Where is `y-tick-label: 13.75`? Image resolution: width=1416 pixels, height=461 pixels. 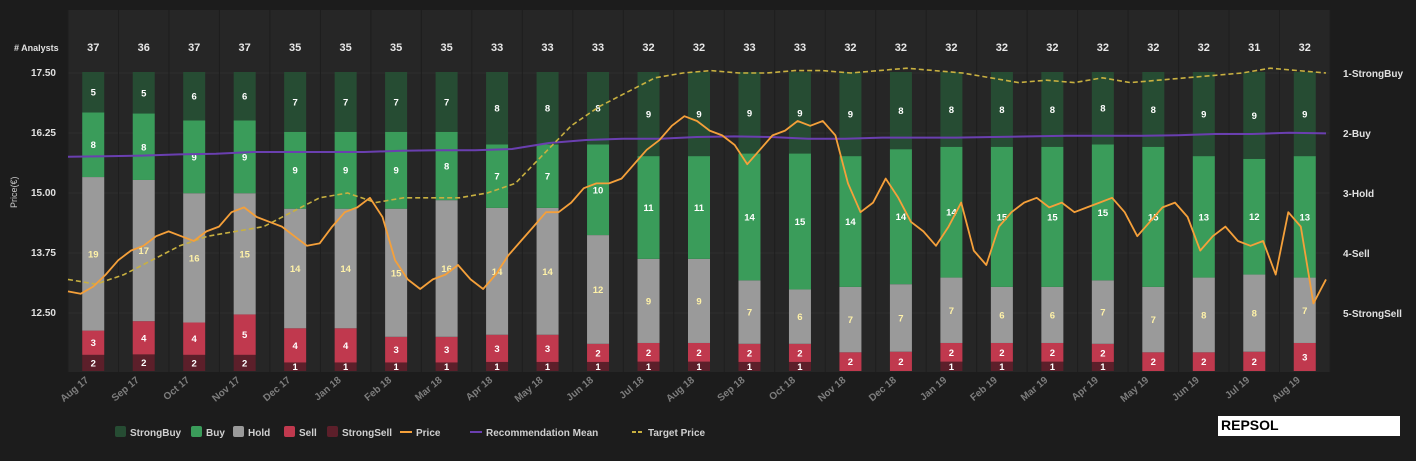
y-tick-label: 13.75 is located at coordinates (43, 253).